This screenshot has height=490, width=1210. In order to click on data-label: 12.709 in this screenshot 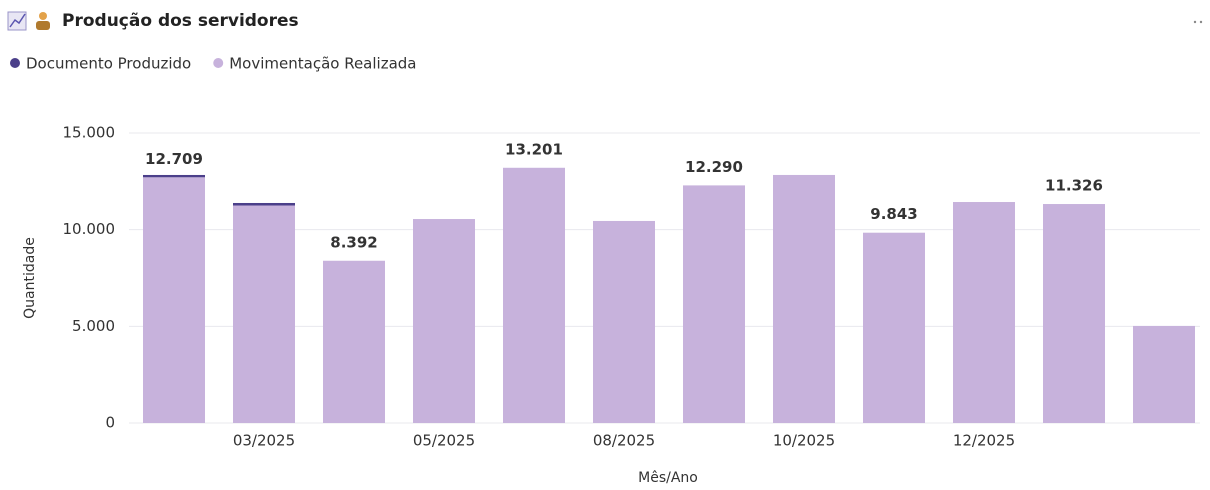, I will do `click(174, 159)`.